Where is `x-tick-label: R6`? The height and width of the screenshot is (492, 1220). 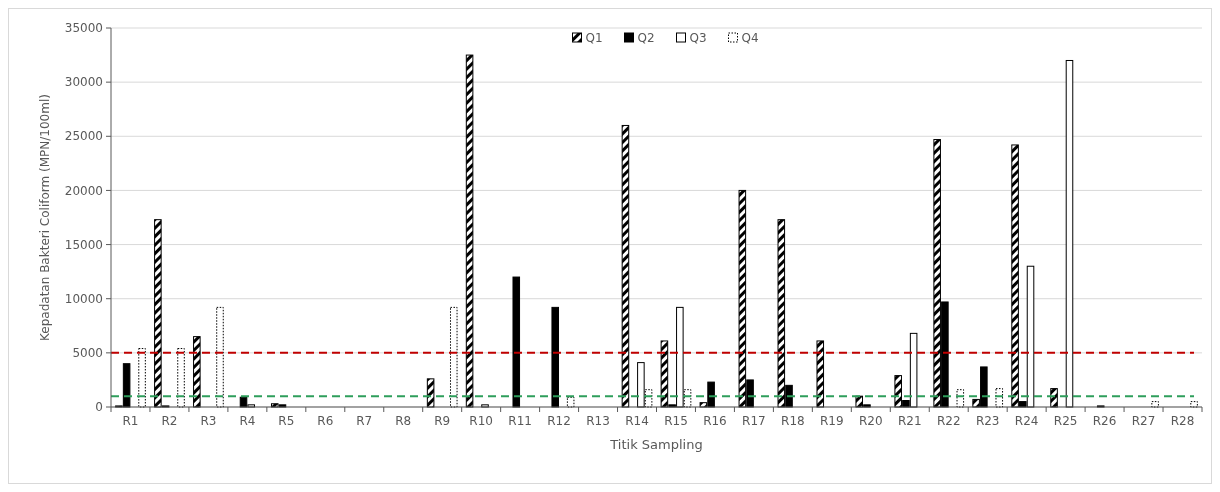 x-tick-label: R6 is located at coordinates (325, 421).